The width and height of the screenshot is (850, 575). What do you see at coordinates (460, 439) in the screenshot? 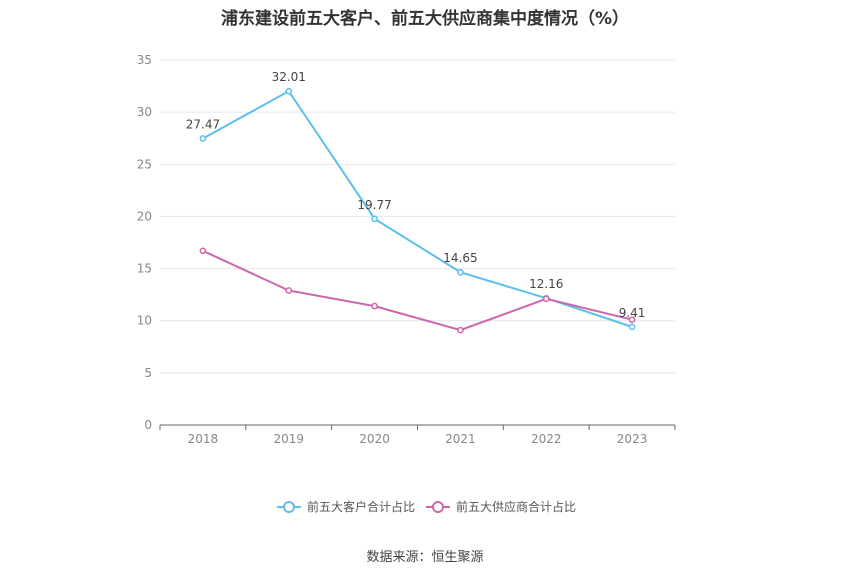
I see `x-tick-label: 2021` at bounding box center [460, 439].